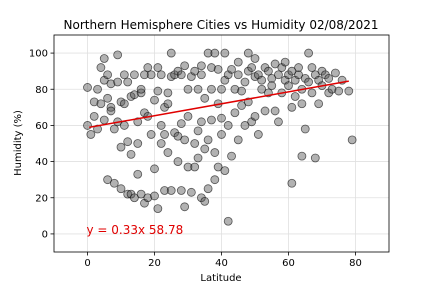  Describe the element at coordinates (154, 263) in the screenshot. I see `x-tick-label: 20` at that location.